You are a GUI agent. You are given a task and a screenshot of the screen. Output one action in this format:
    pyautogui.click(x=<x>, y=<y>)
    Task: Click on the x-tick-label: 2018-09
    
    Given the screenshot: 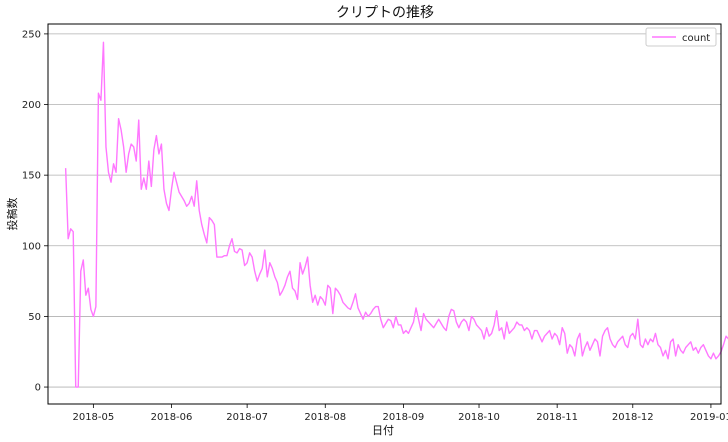 What is the action you would take?
    pyautogui.click(x=404, y=417)
    